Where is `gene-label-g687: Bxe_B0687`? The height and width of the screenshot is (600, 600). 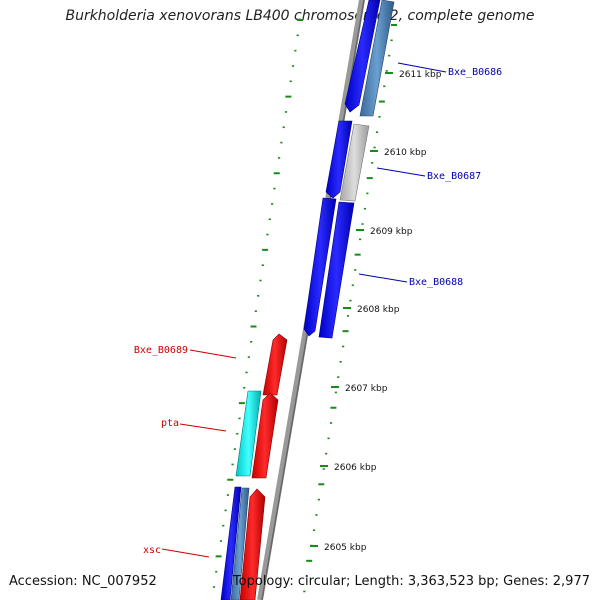 gene-label-g687: Bxe_B0687 is located at coordinates (454, 176).